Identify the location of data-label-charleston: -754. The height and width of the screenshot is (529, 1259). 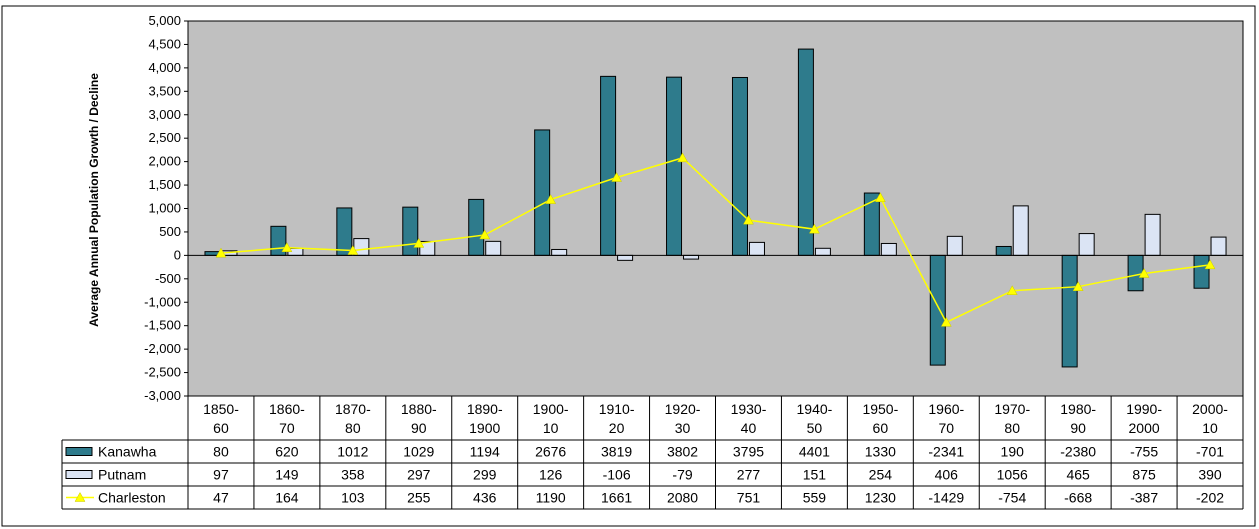
(1012, 498).